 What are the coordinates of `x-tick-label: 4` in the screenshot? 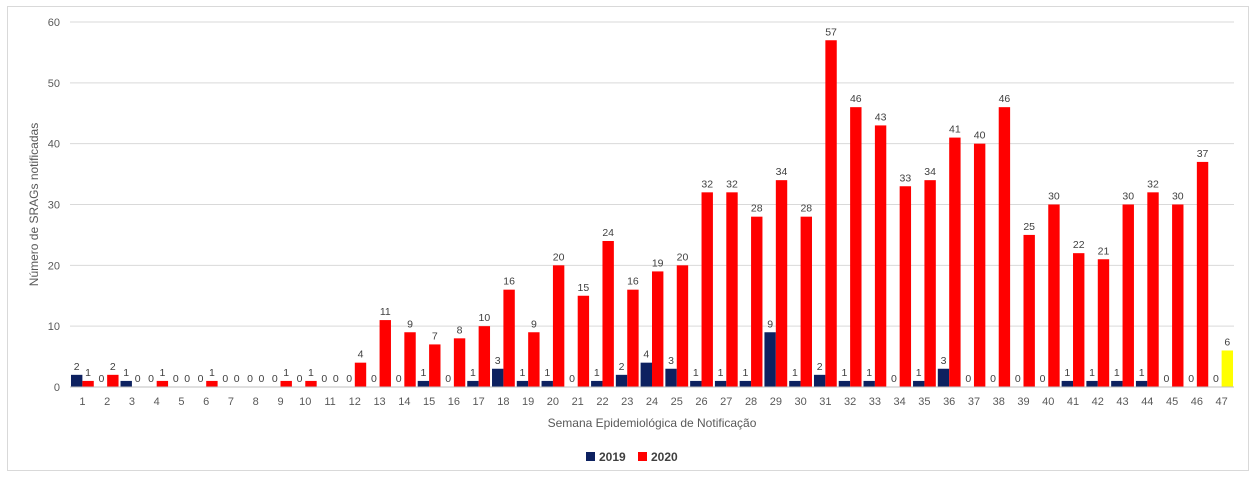 It's located at (157, 402).